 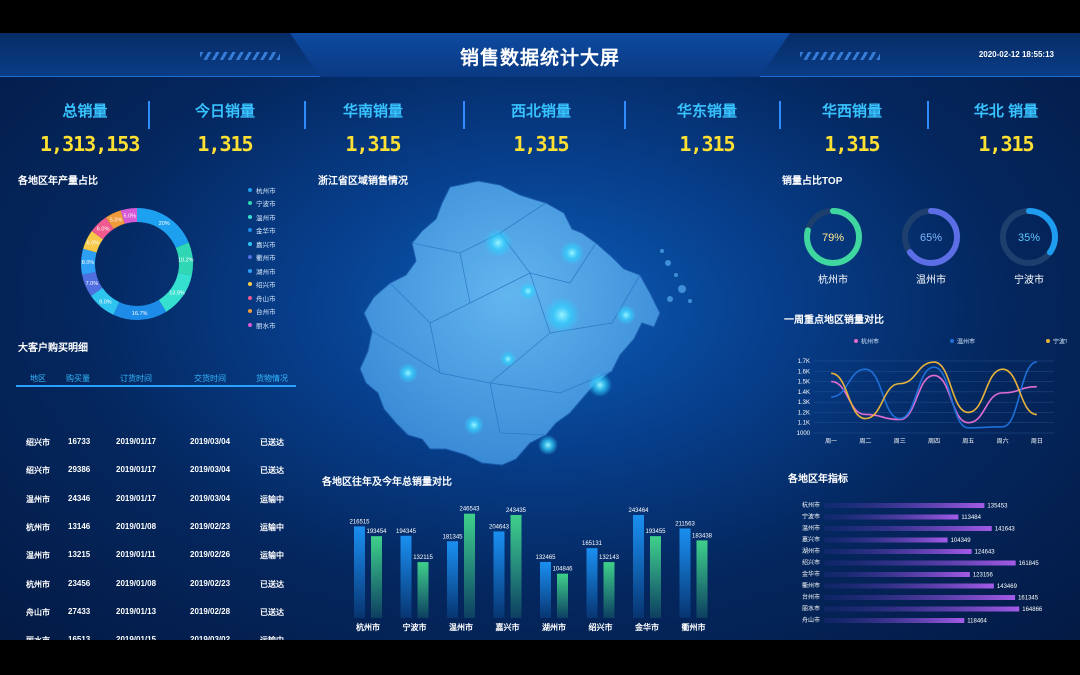 What do you see at coordinates (499, 574) in the screenshot?
I see `bar-嘉兴市-0` at bounding box center [499, 574].